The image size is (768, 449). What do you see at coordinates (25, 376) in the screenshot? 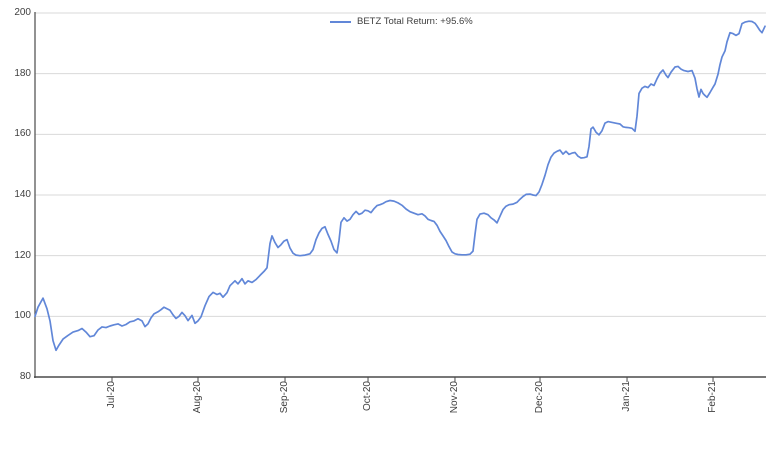
I see `y-axis-label: 80` at bounding box center [25, 376].